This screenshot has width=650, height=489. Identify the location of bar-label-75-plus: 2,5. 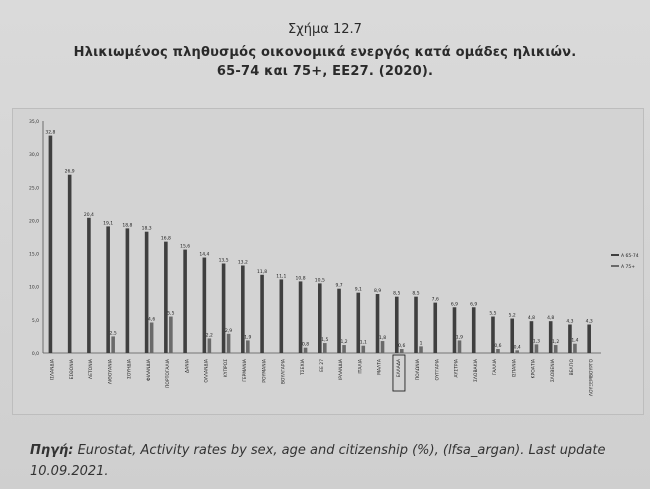
(113, 333).